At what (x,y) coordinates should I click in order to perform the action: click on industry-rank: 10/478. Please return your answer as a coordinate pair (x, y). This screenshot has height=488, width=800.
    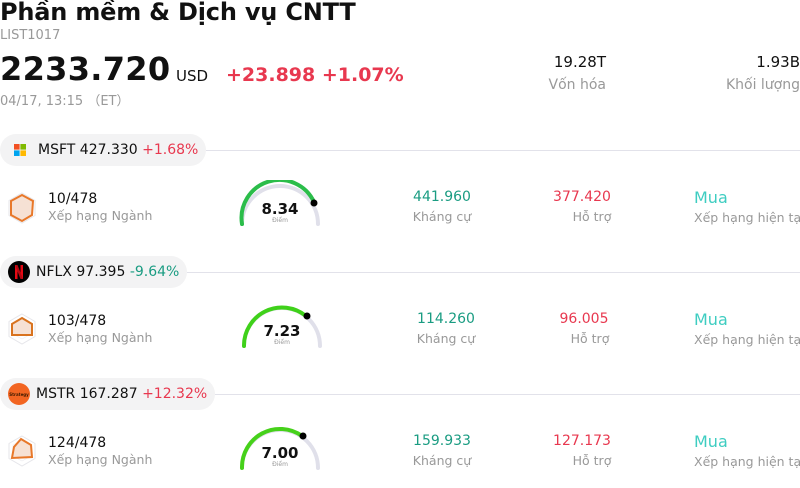
    Looking at the image, I should click on (73, 199).